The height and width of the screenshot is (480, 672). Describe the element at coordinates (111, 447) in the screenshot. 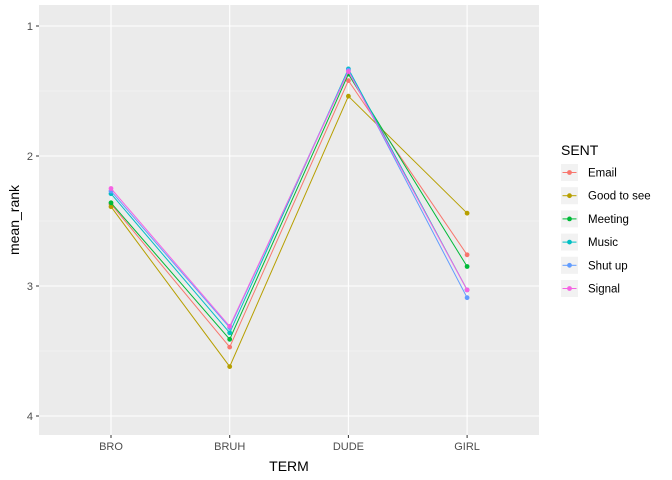

I see `x-tick-label: BRO` at that location.